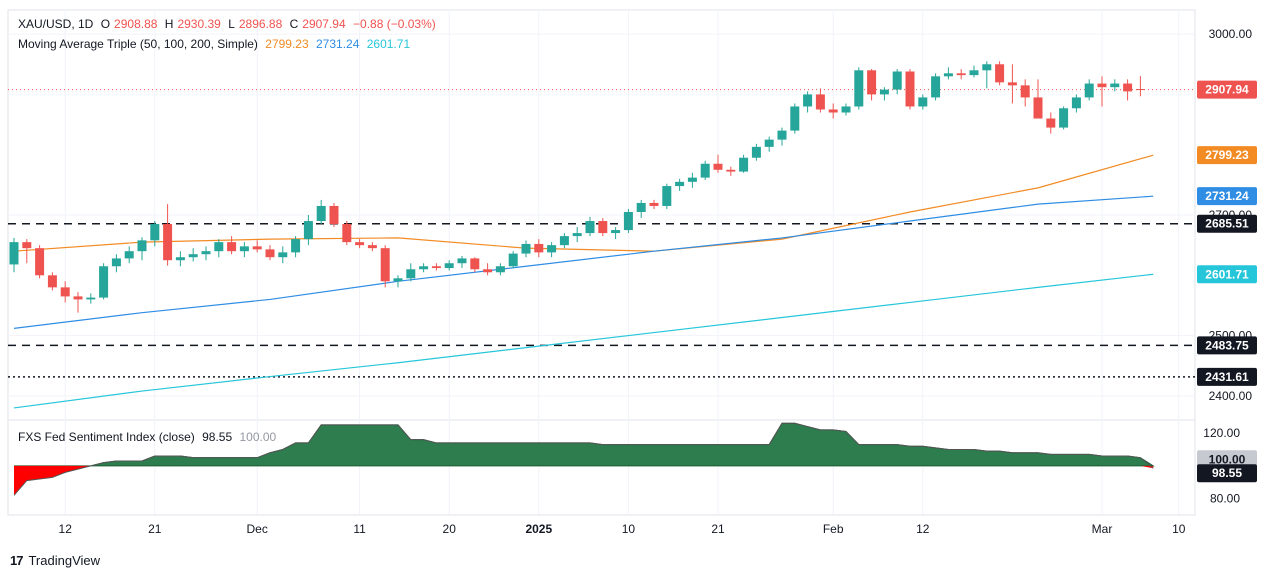 This screenshot has width=1270, height=580. I want to click on indicator-tick-label: 80.00, so click(1225, 499).